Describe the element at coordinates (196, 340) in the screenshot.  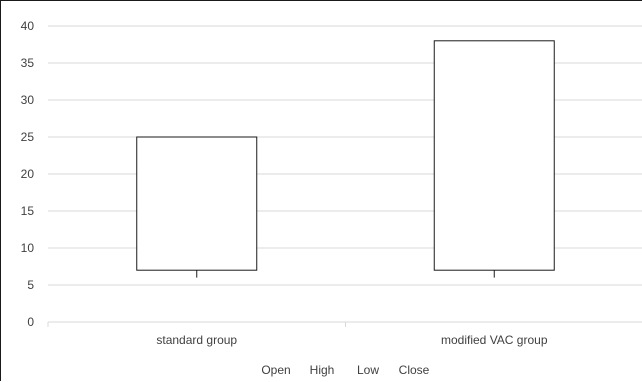
I see `x-category-label: standard group` at that location.